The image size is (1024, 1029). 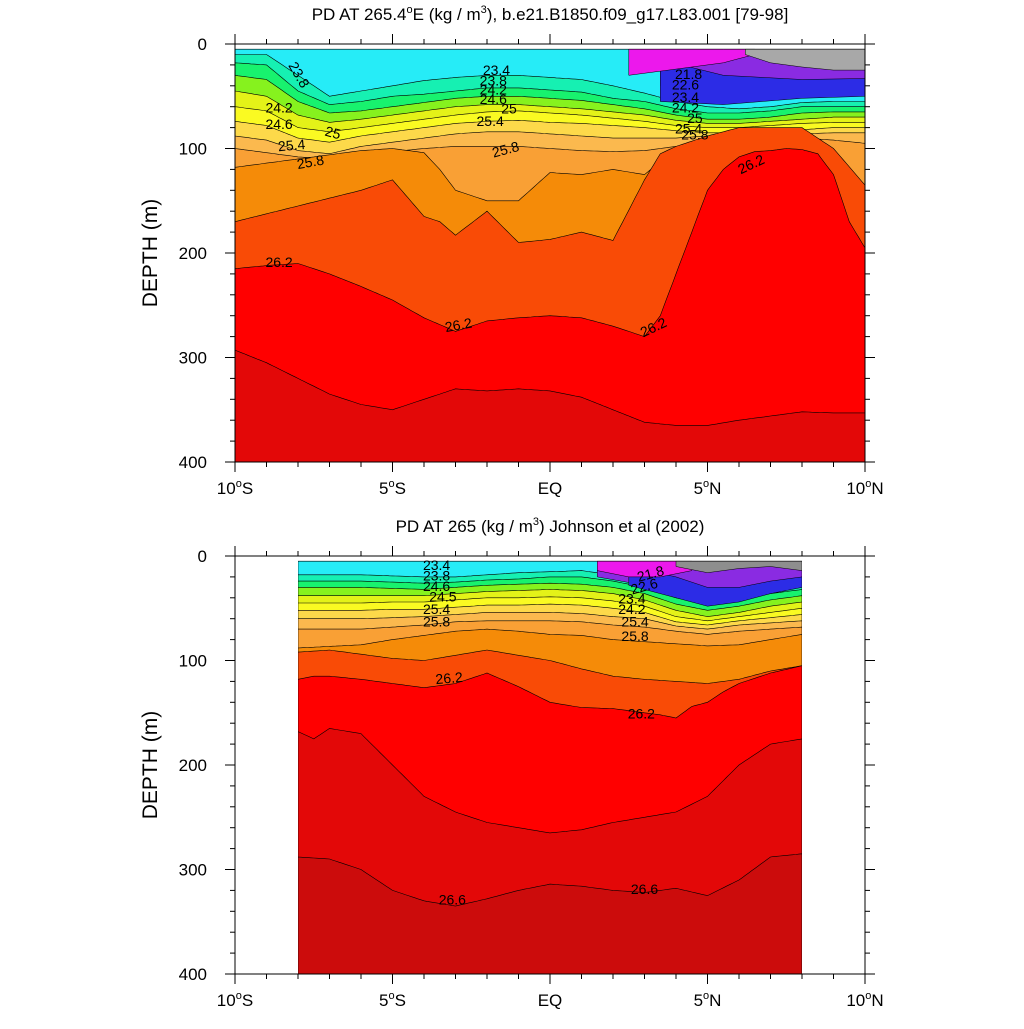 I want to click on contour-label: 24.5, so click(x=442, y=597).